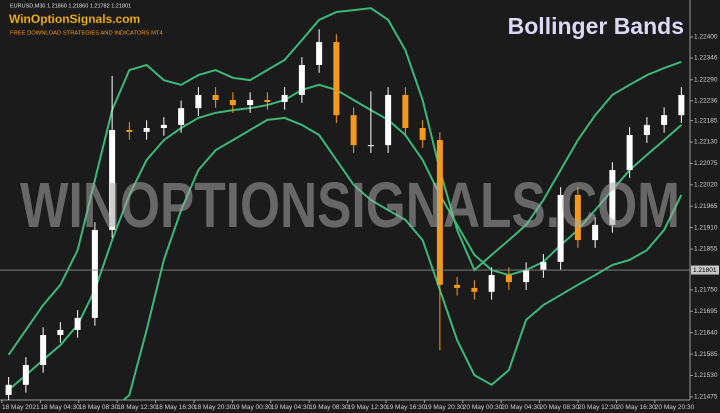  I want to click on y-tick-label: 1.22290, so click(706, 79).